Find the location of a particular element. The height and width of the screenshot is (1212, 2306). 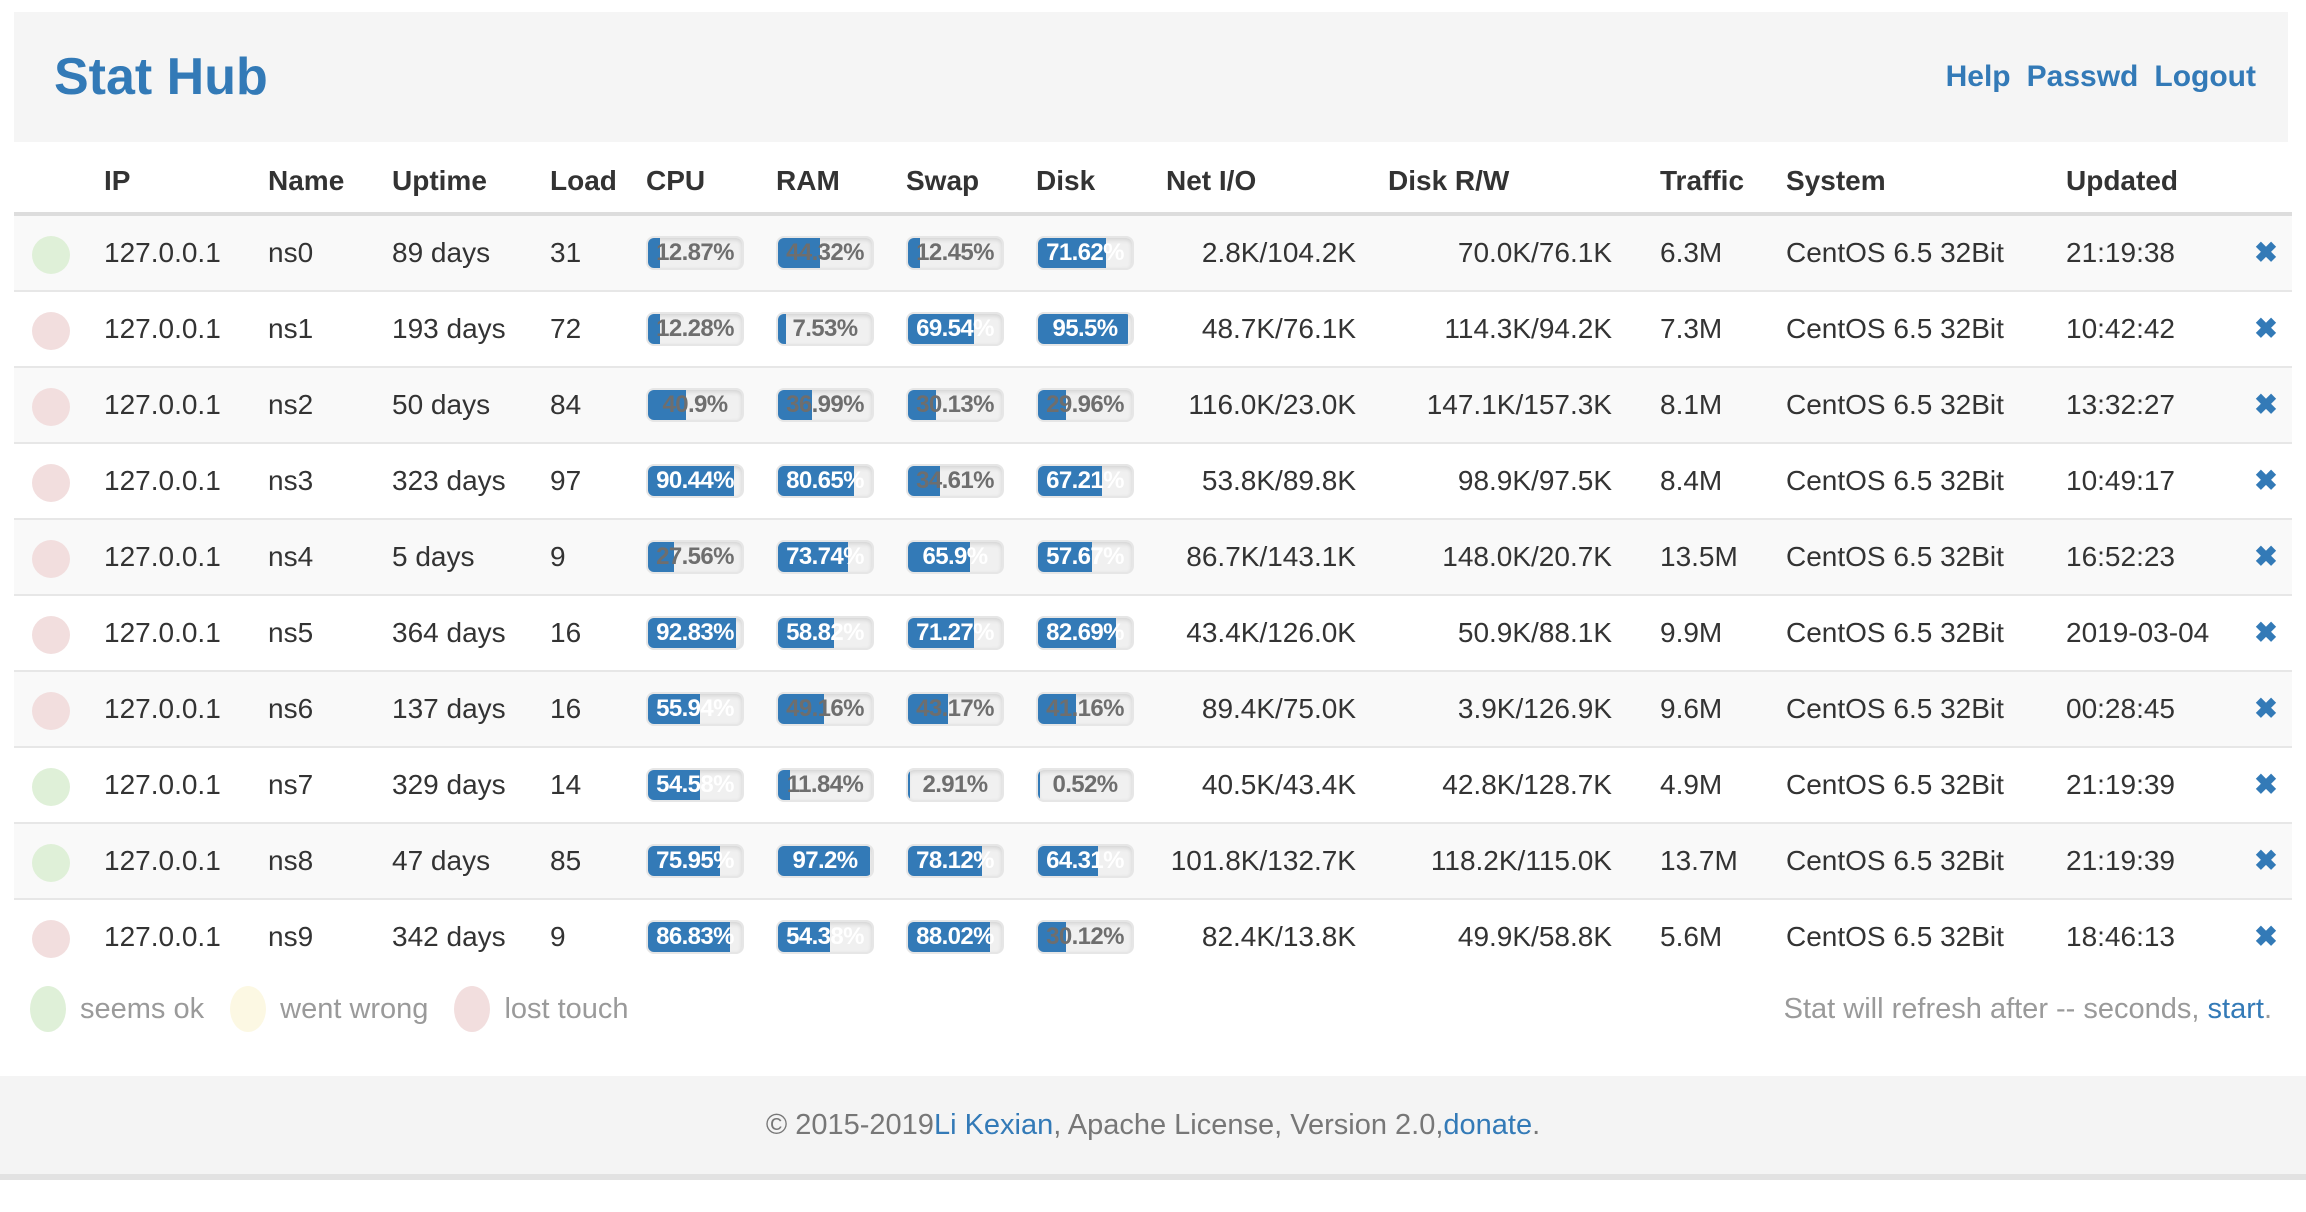

disk-cell: 71.62% is located at coordinates (1085, 252).